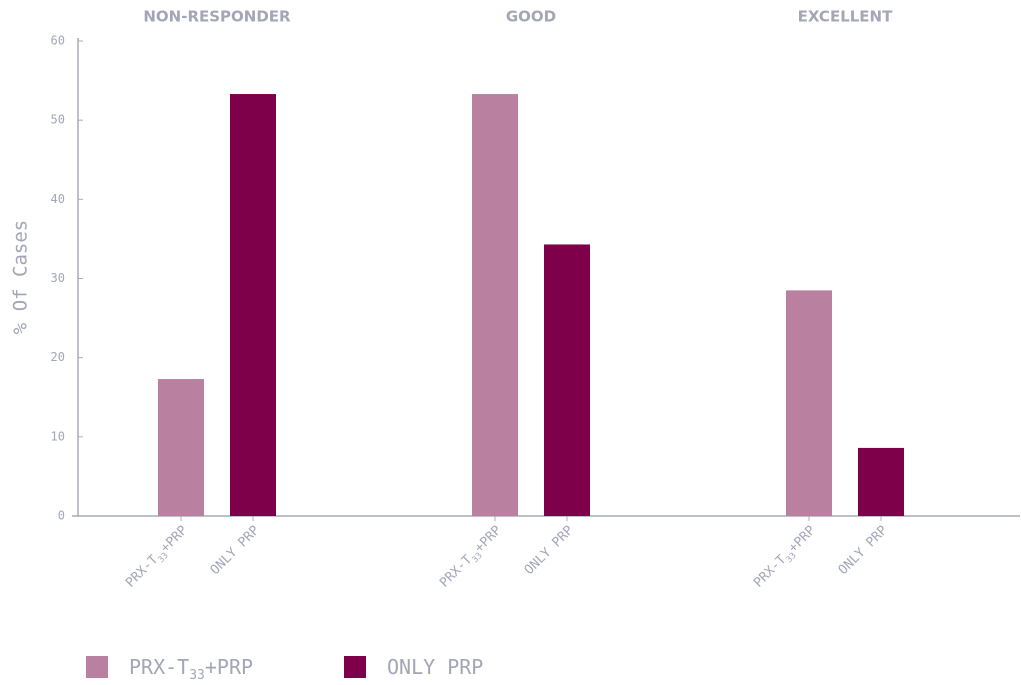 This screenshot has width=1021, height=685. I want to click on y-tick-label: 40, so click(58, 199).